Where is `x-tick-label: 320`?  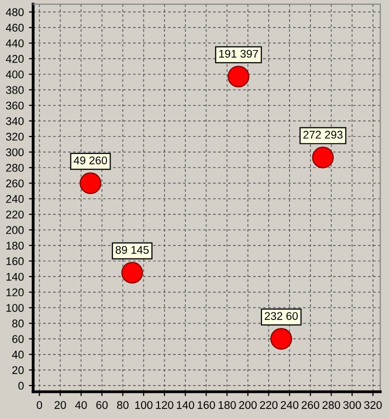
x-tick-label: 320 is located at coordinates (373, 405).